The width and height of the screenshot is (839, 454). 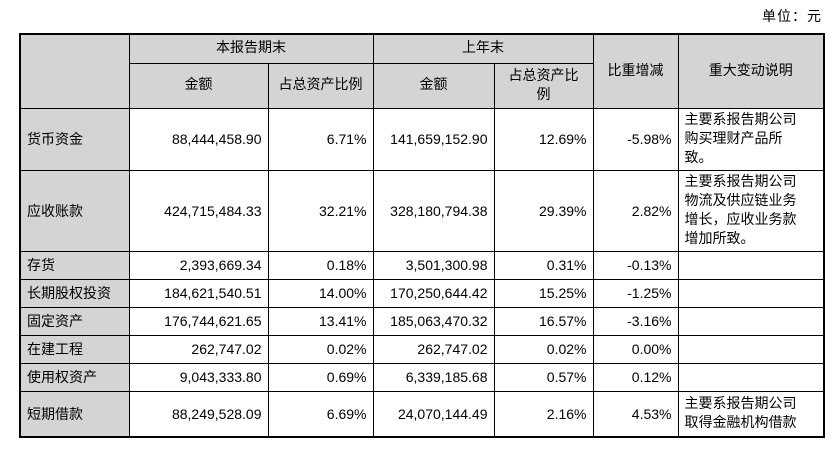 What do you see at coordinates (635, 265) in the screenshot?
I see `change-cell: -0.13%` at bounding box center [635, 265].